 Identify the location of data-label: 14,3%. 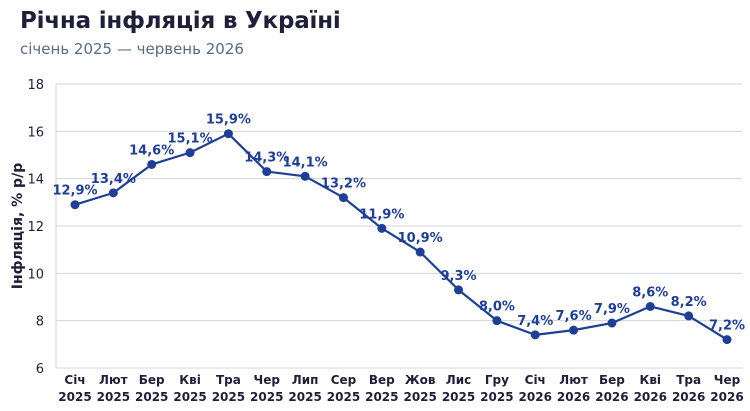
(266, 158).